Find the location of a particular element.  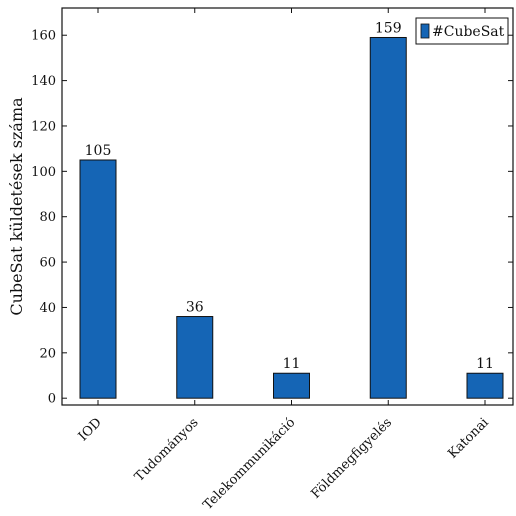

legend-swatch is located at coordinates (425, 31).